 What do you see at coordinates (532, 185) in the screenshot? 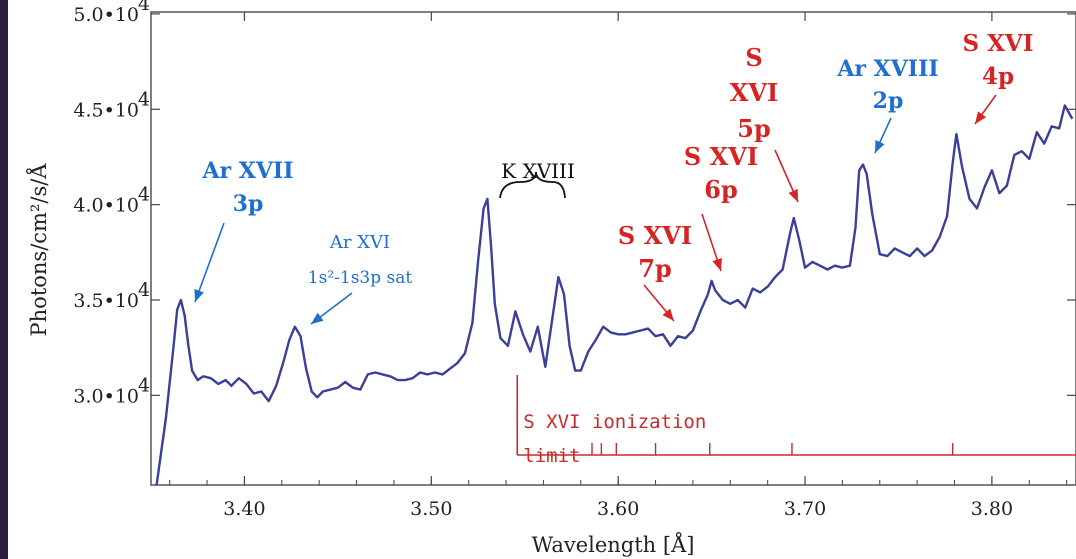
I see `k-xviii-brace` at bounding box center [532, 185].